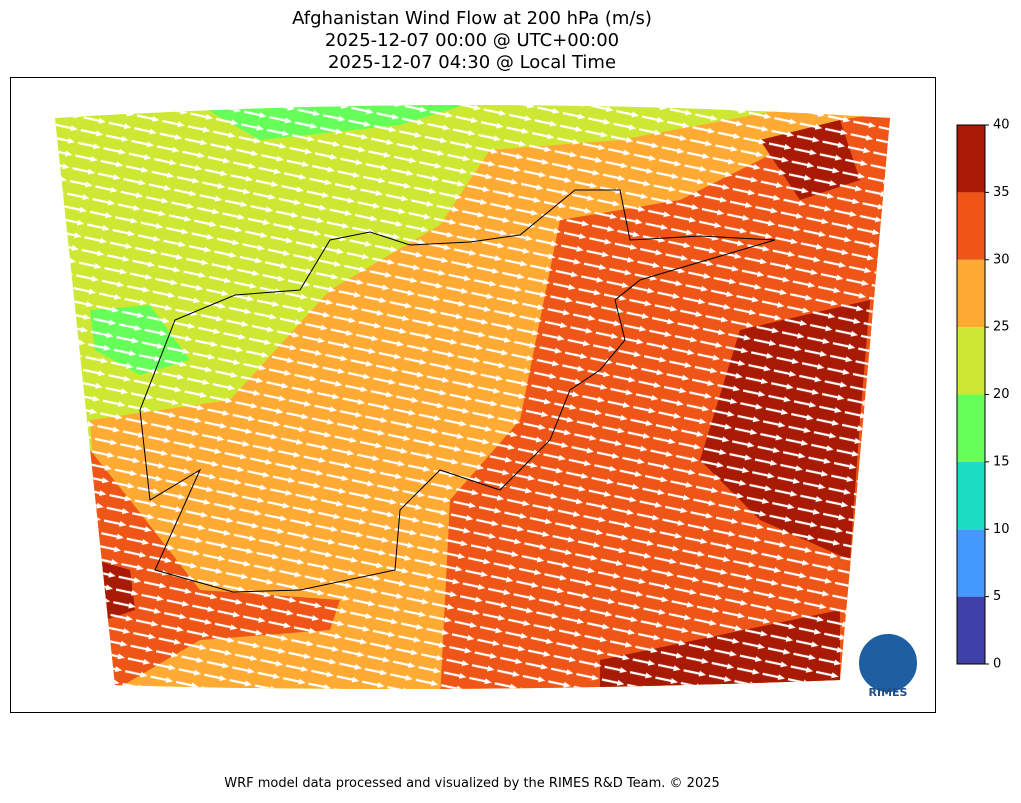 The image size is (1021, 803). Describe the element at coordinates (1001, 529) in the screenshot. I see `colorbar-tick-label: 10` at that location.